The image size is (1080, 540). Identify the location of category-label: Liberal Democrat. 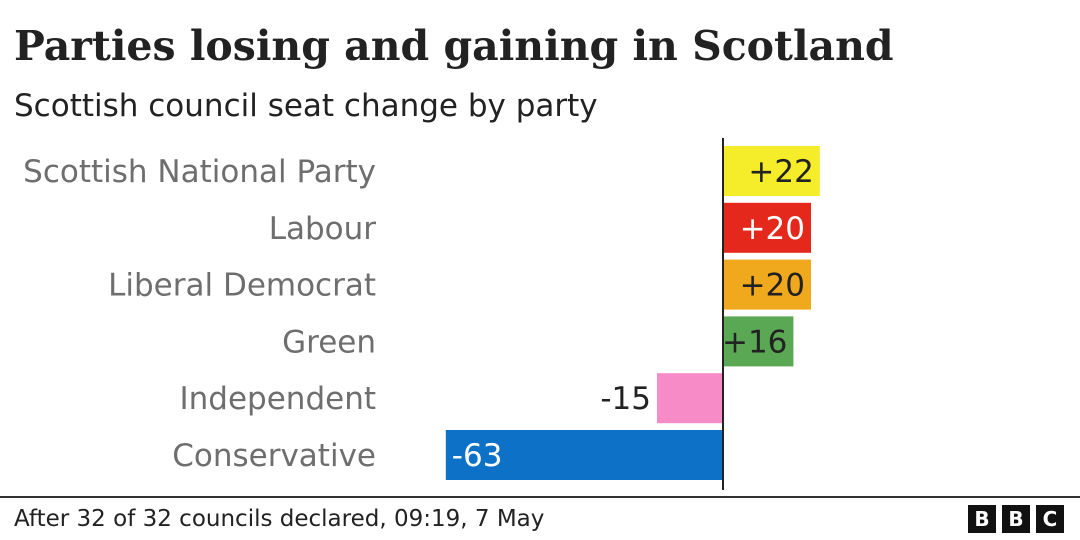
(242, 286).